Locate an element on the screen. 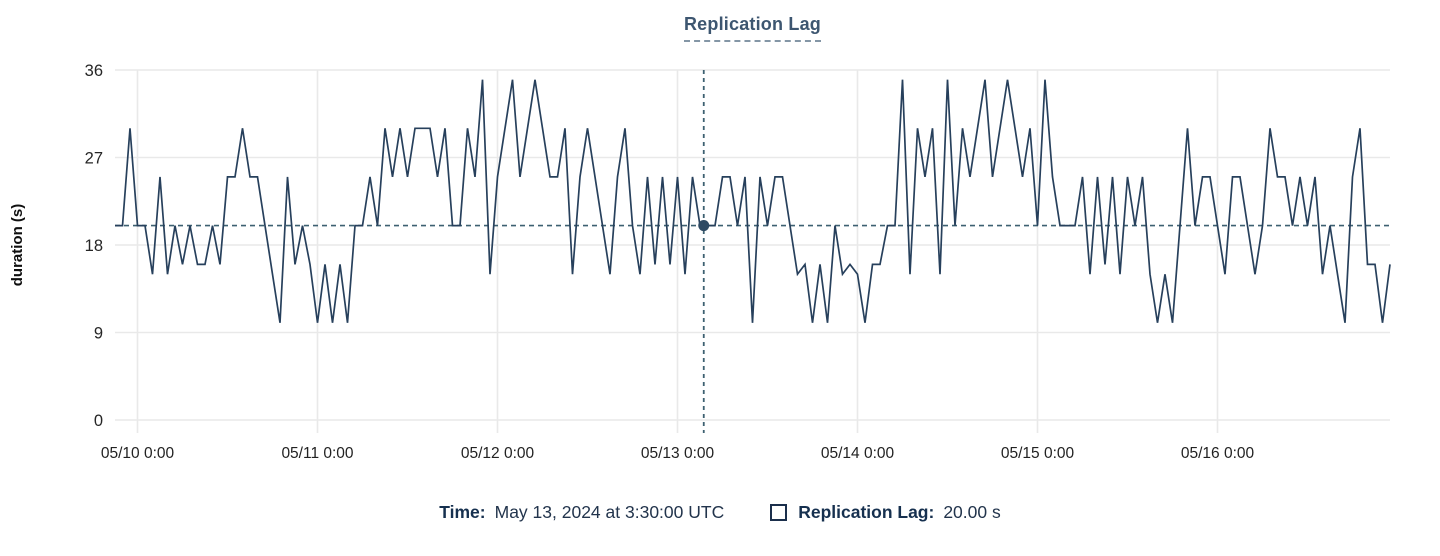  tooltip-time: Time: May 13, 2024 at 3:30:00 UTC is located at coordinates (581, 512).